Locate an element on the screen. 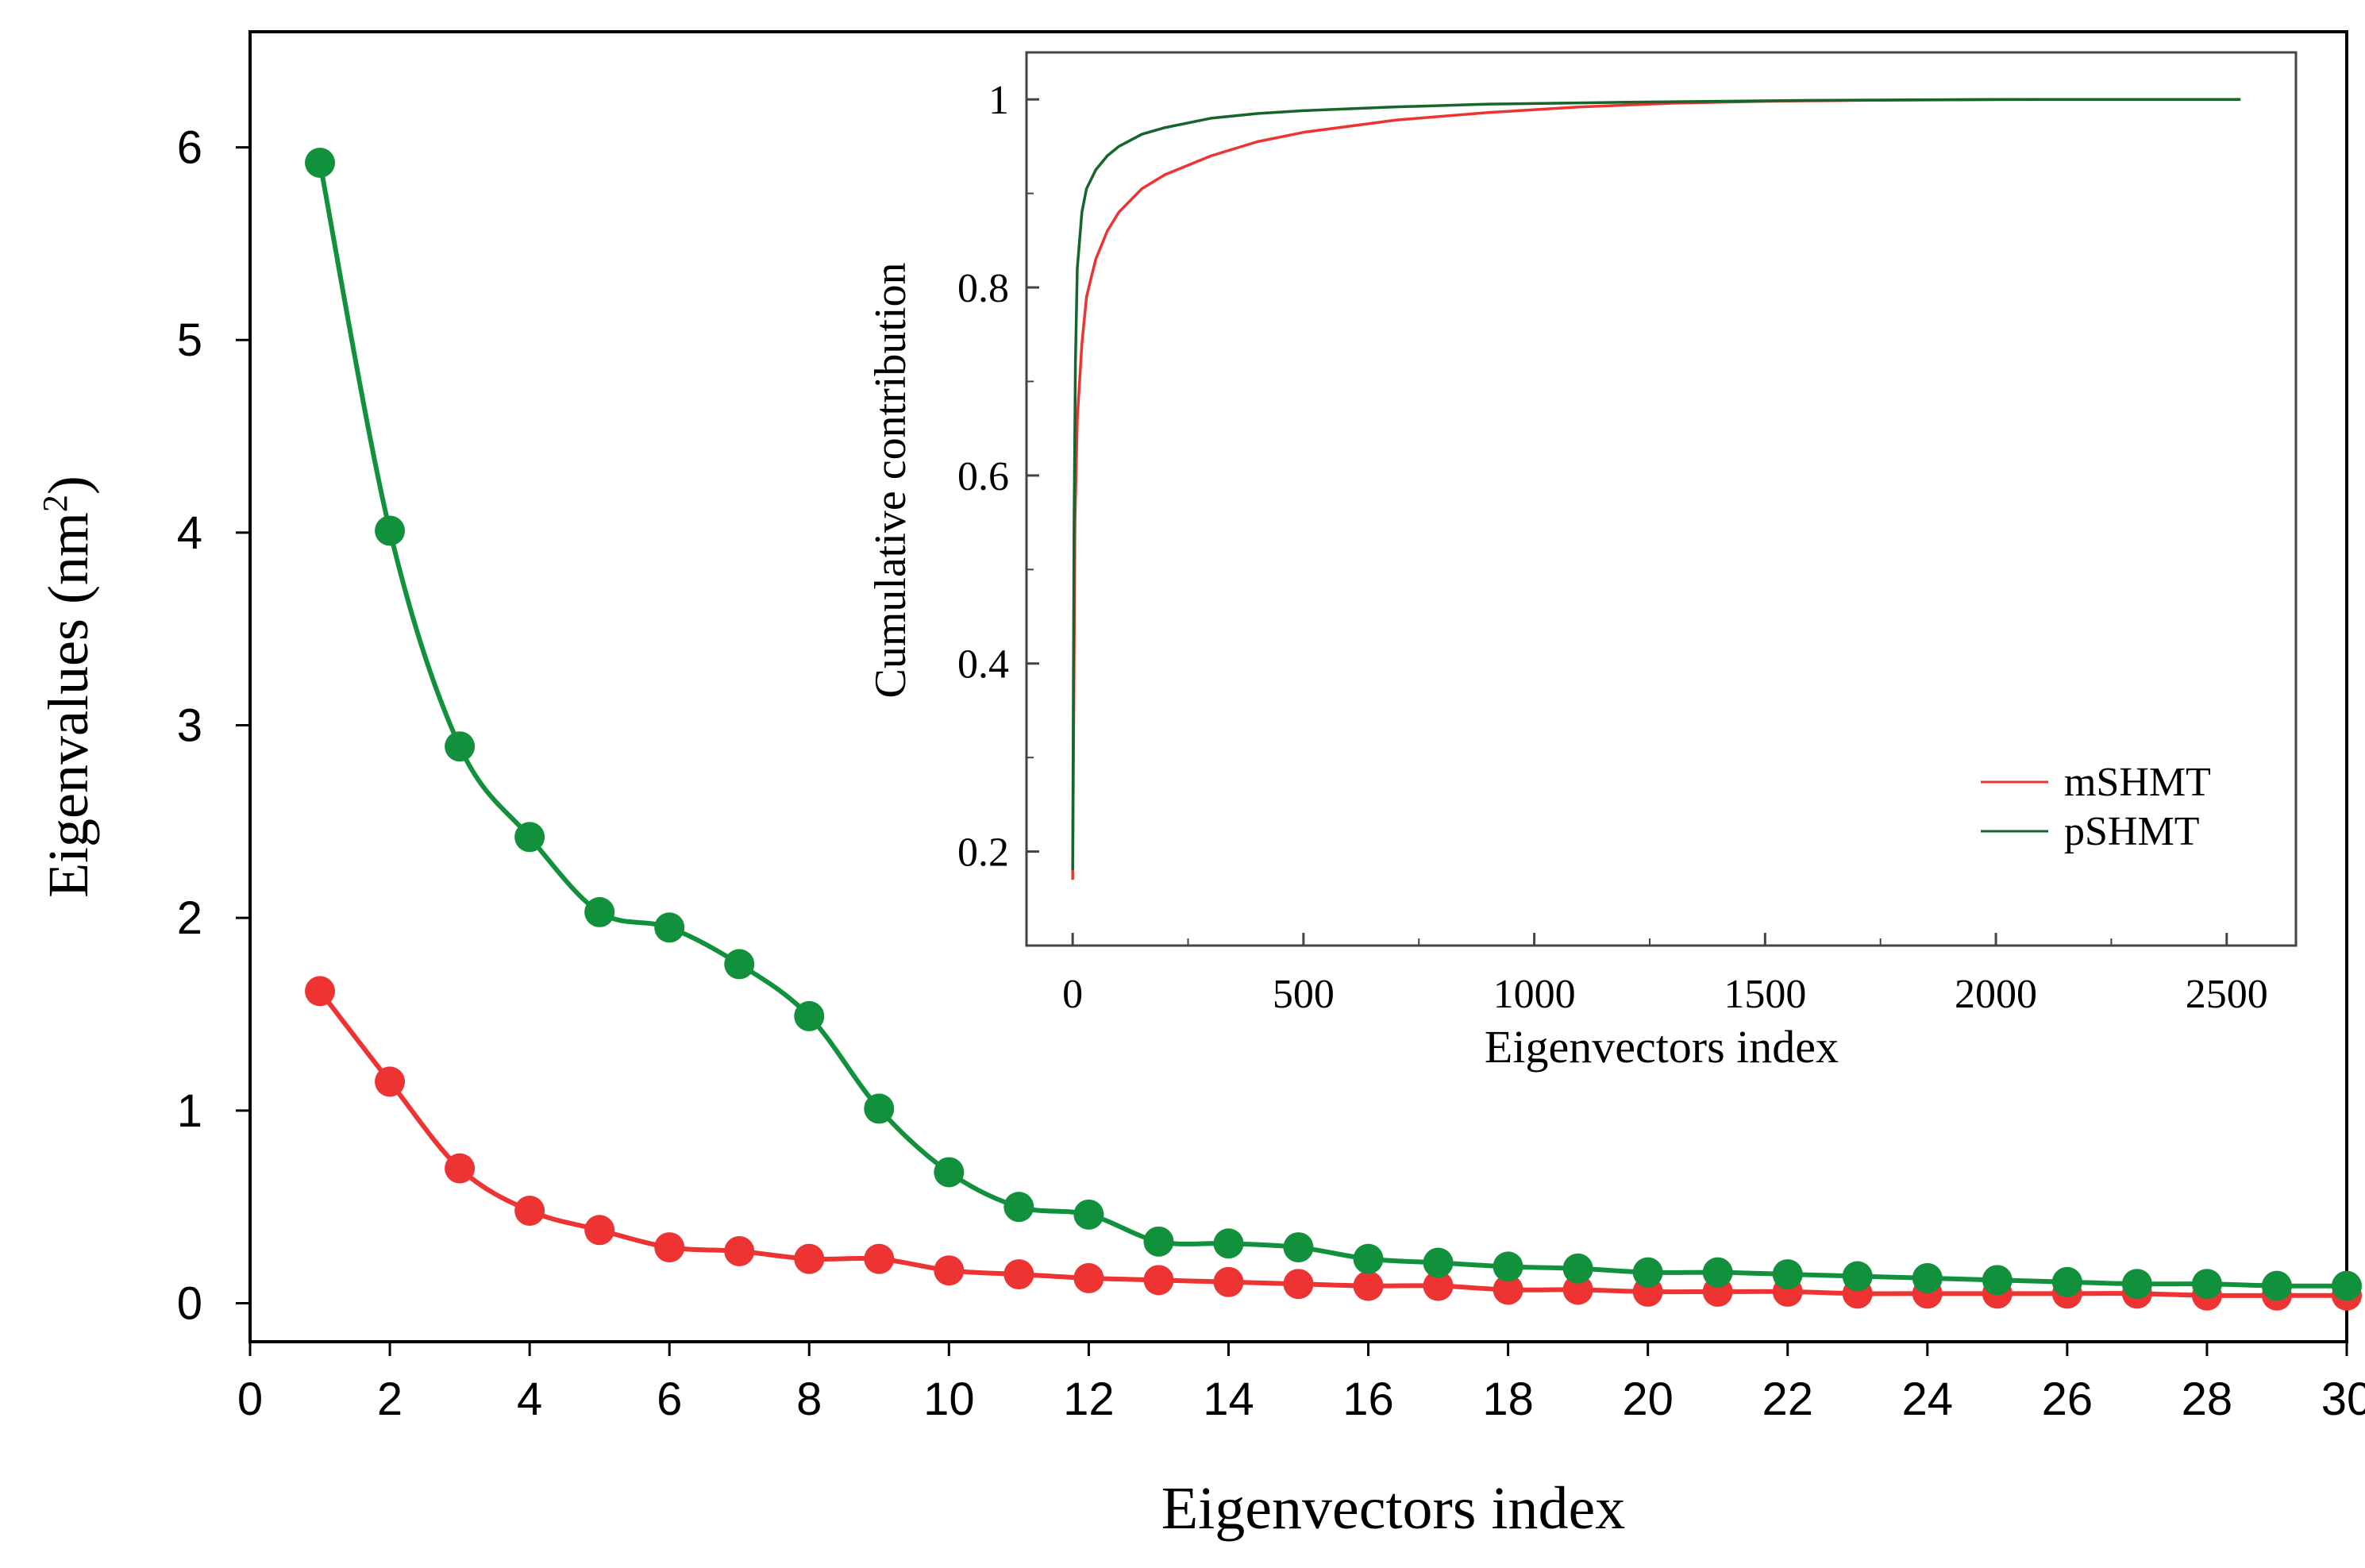  main-x-tick-label: 12 is located at coordinates (1089, 1399).